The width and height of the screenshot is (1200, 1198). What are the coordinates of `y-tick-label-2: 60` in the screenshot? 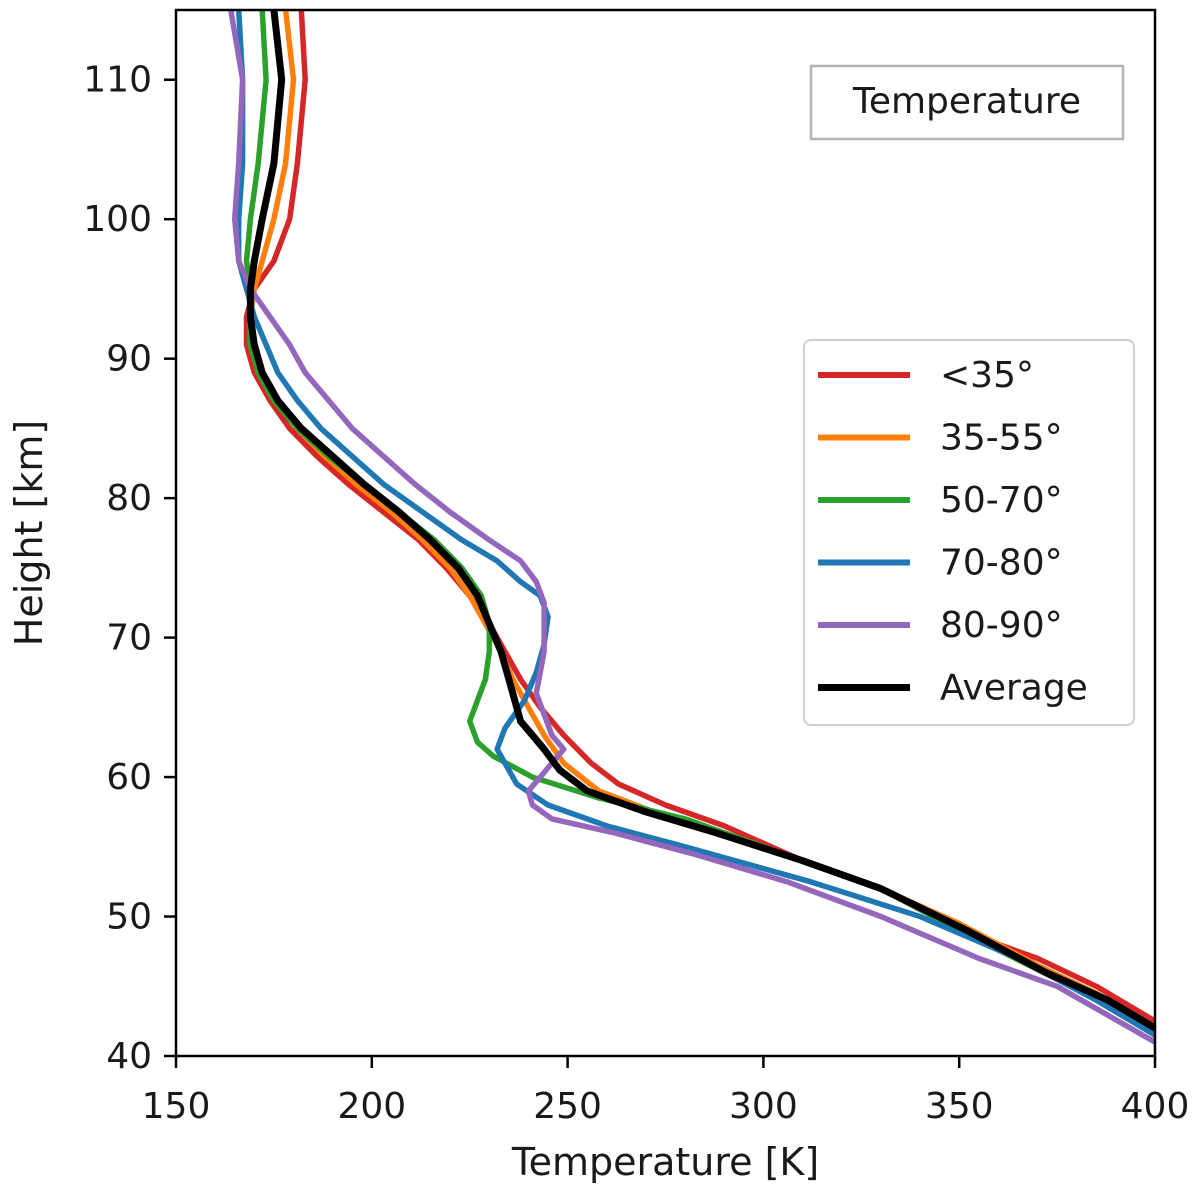 It's located at (129, 777).